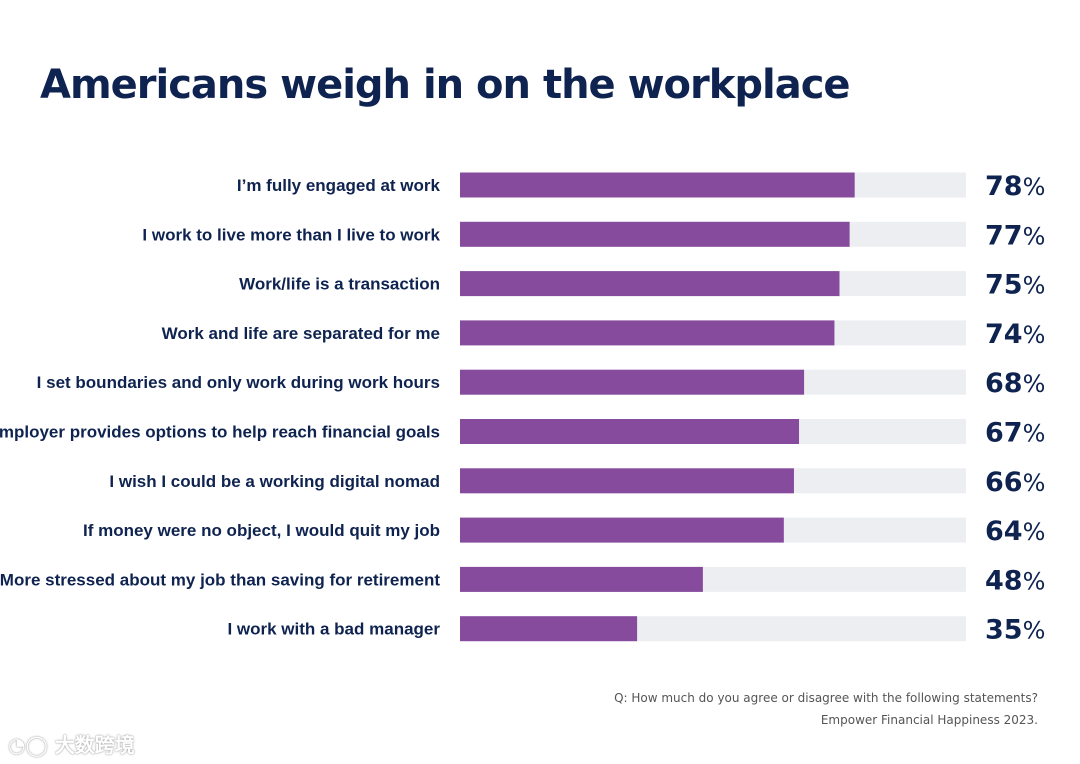  Describe the element at coordinates (339, 185) in the screenshot. I see `category-label: I’m fully engaged at work` at that location.